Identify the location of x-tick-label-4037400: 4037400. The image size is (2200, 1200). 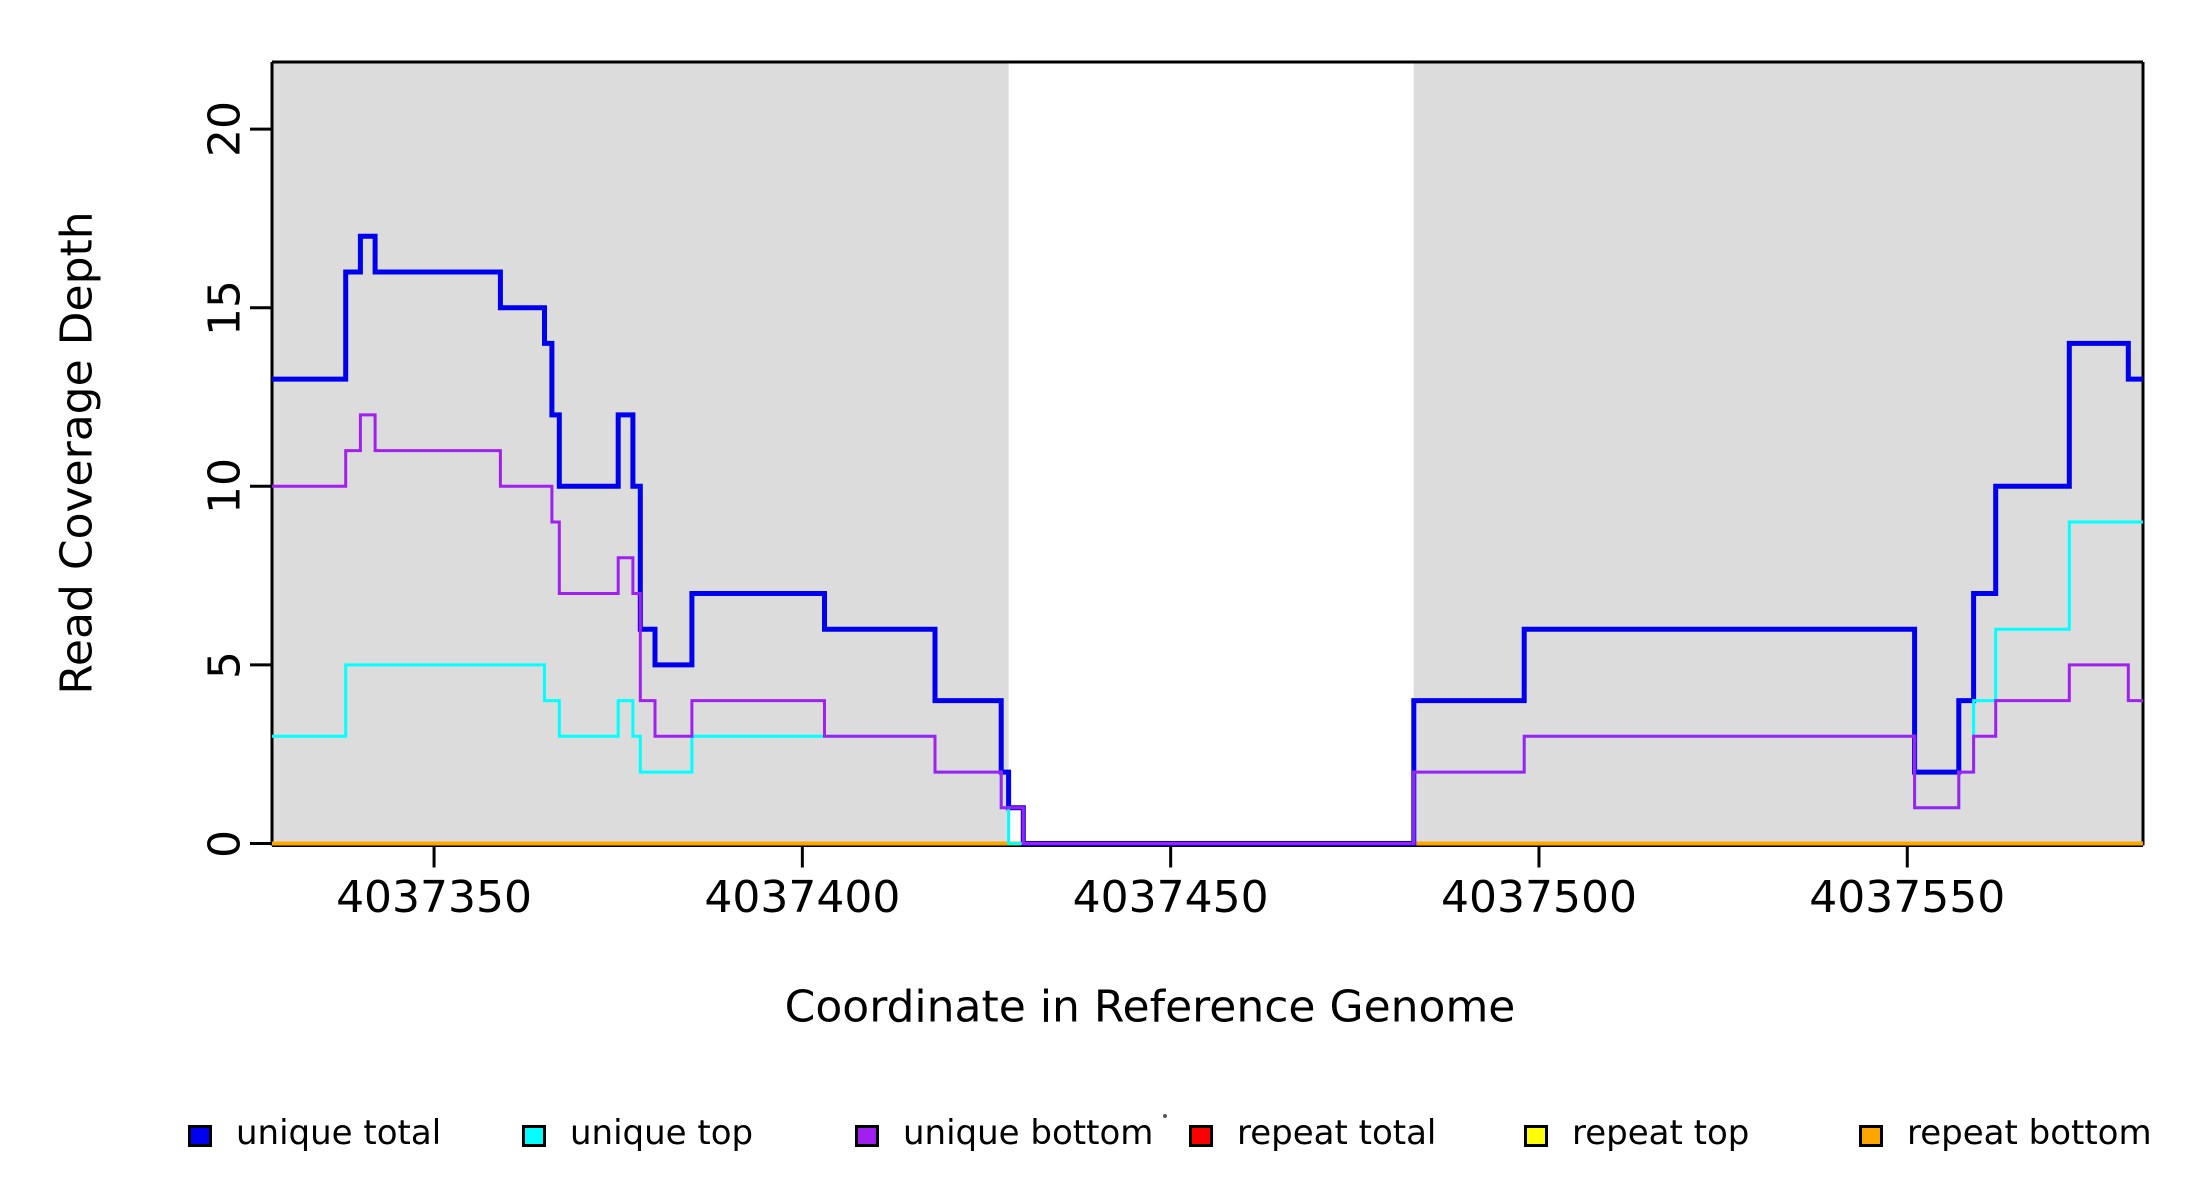
(802, 897).